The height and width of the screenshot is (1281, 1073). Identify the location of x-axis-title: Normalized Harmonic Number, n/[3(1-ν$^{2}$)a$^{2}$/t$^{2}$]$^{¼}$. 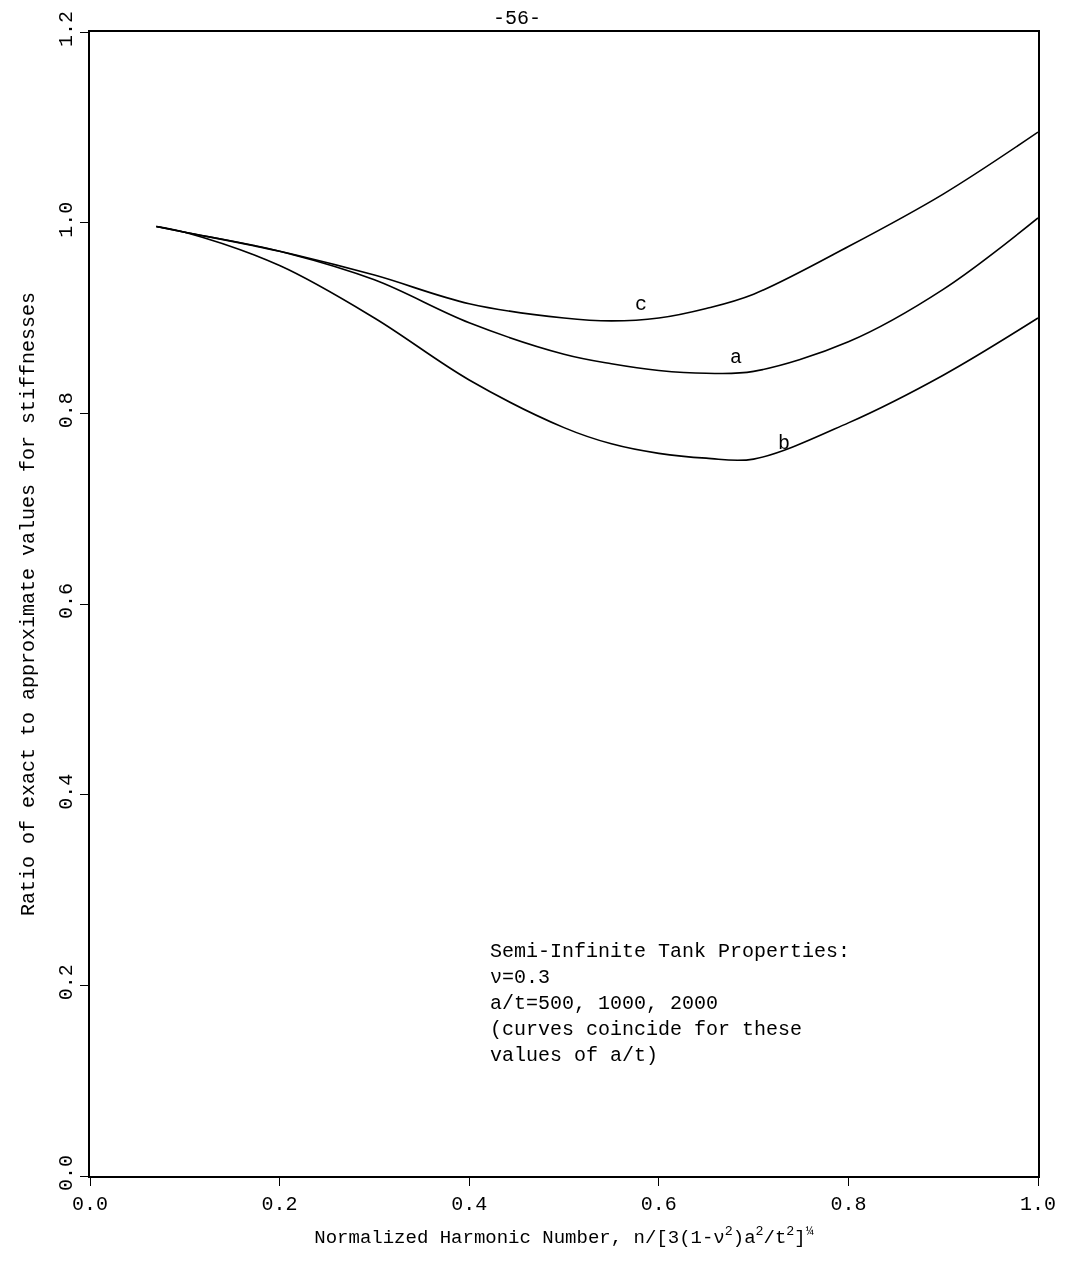
(564, 1237).